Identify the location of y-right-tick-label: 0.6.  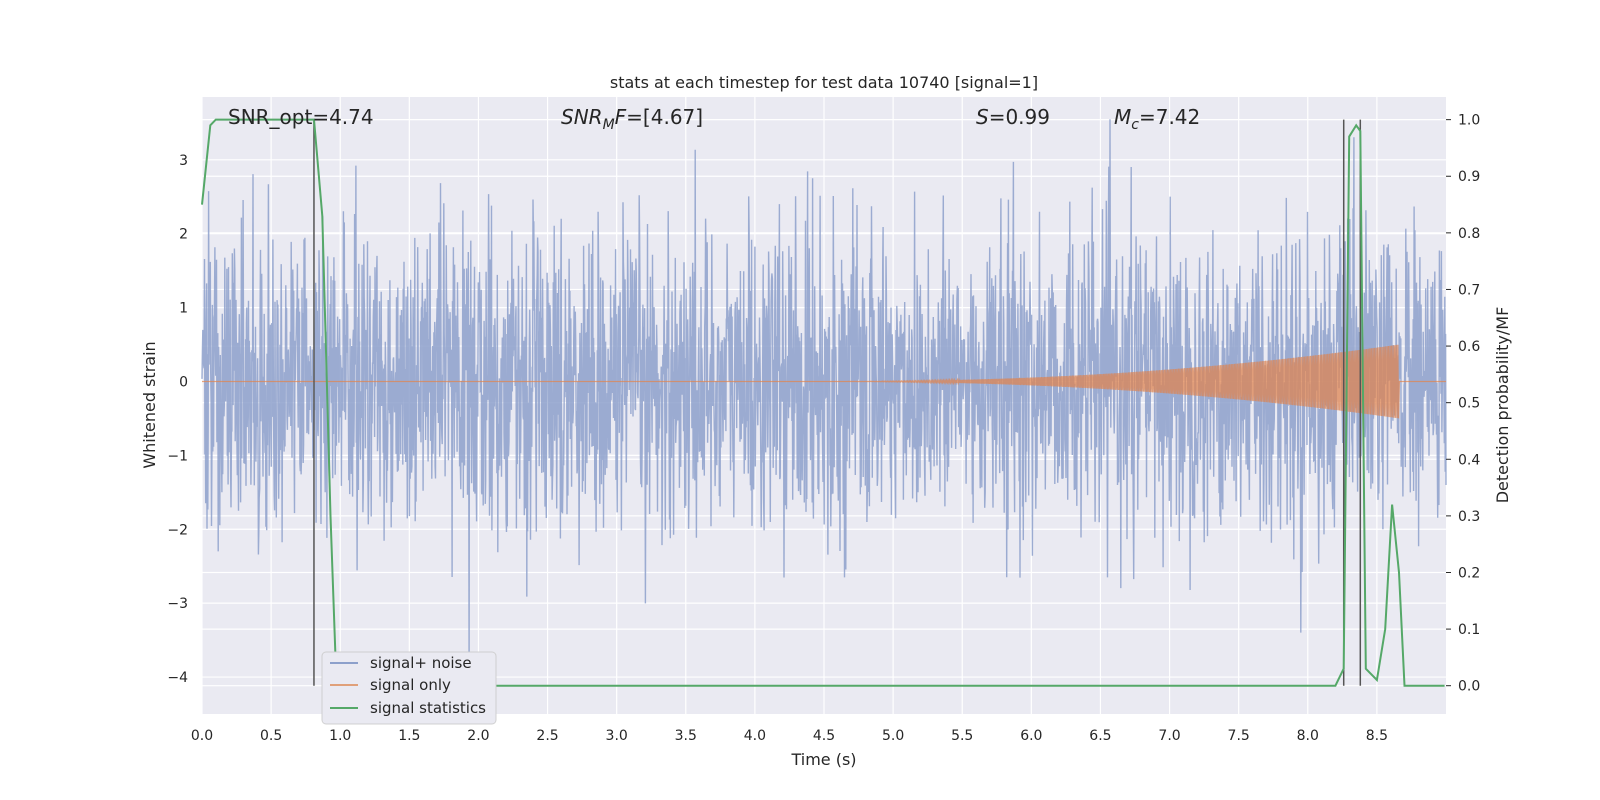
(1469, 347).